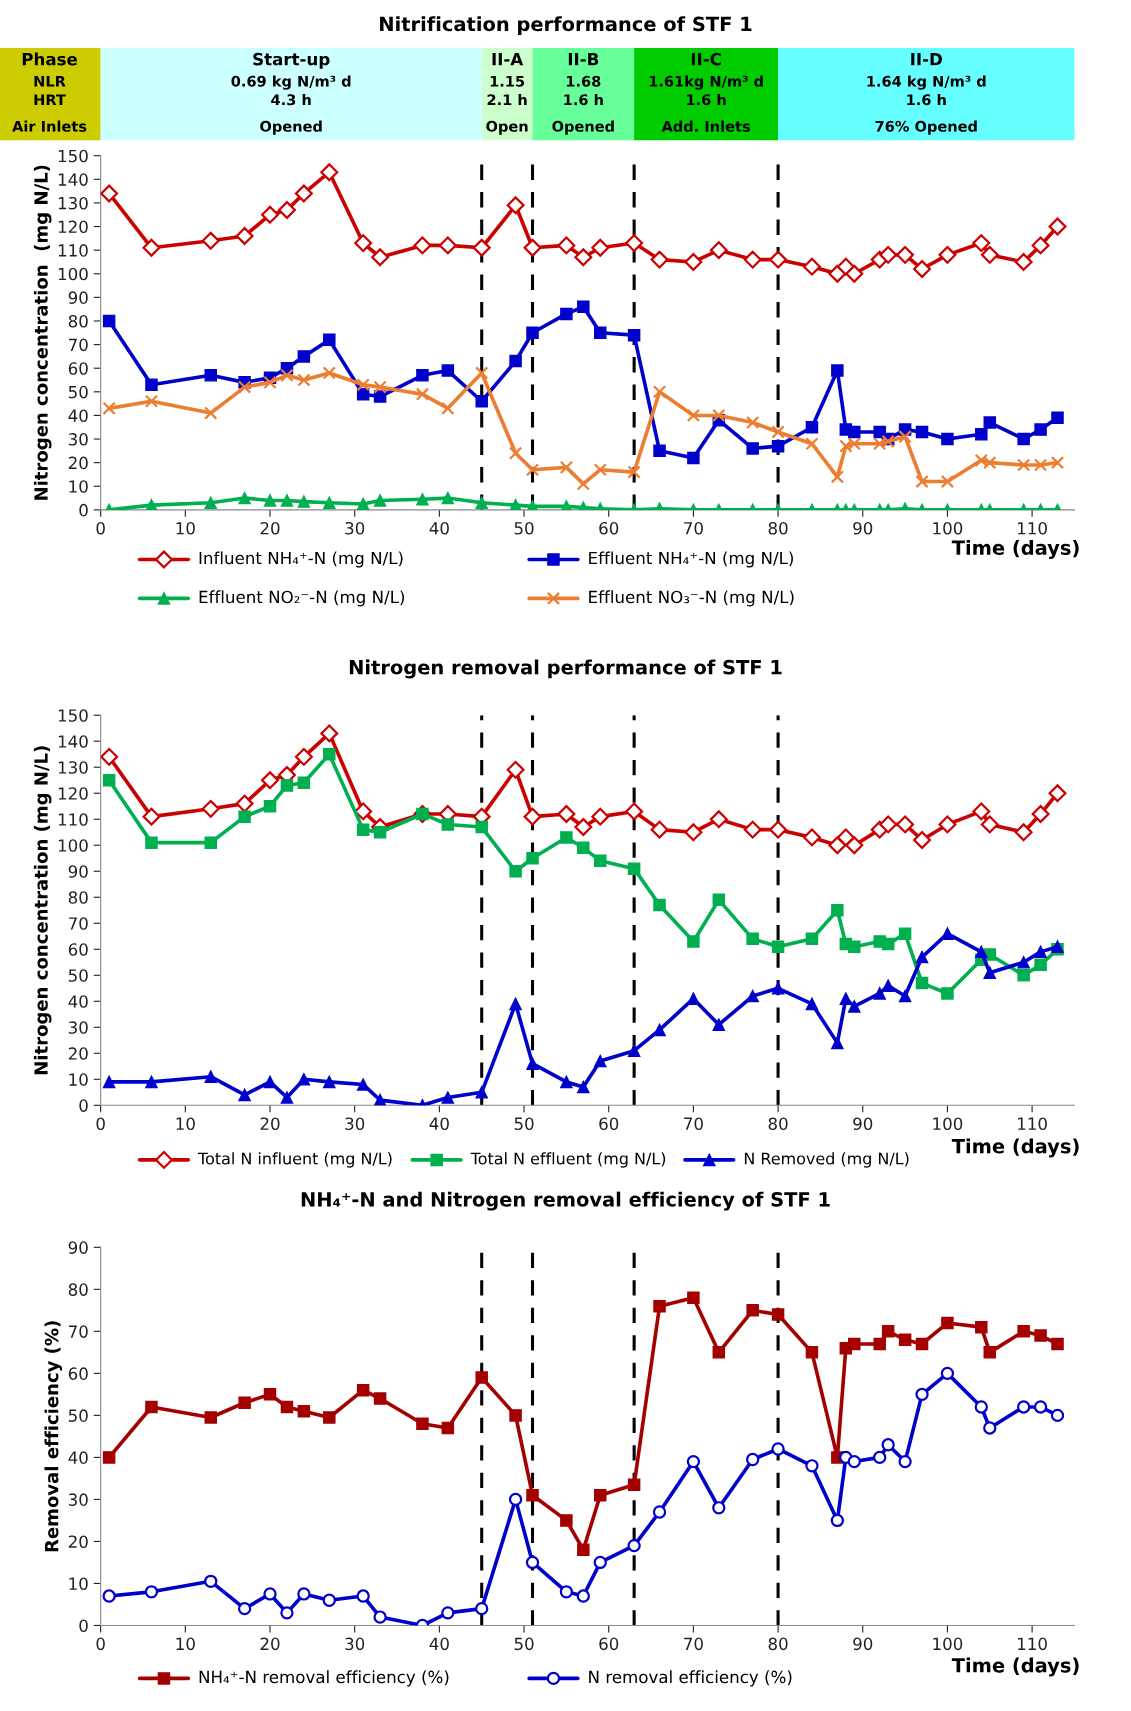  What do you see at coordinates (73, 845) in the screenshot?
I see `y-tick-label: 100` at bounding box center [73, 845].